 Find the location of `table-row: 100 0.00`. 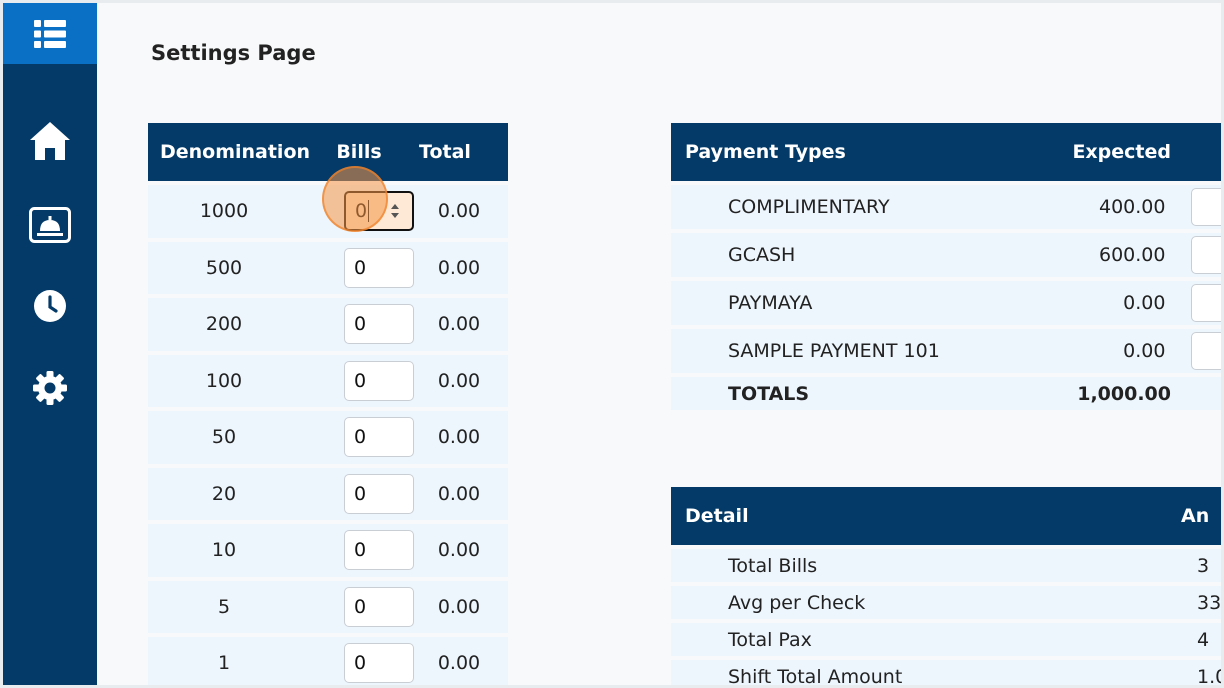

table-row: 100 0.00 is located at coordinates (328, 380).